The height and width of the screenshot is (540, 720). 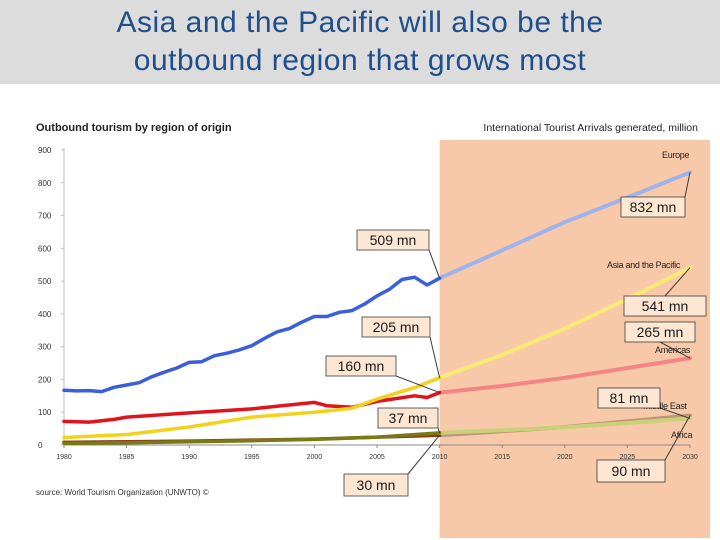 I want to click on callout-label: 81 mn, so click(x=629, y=398).